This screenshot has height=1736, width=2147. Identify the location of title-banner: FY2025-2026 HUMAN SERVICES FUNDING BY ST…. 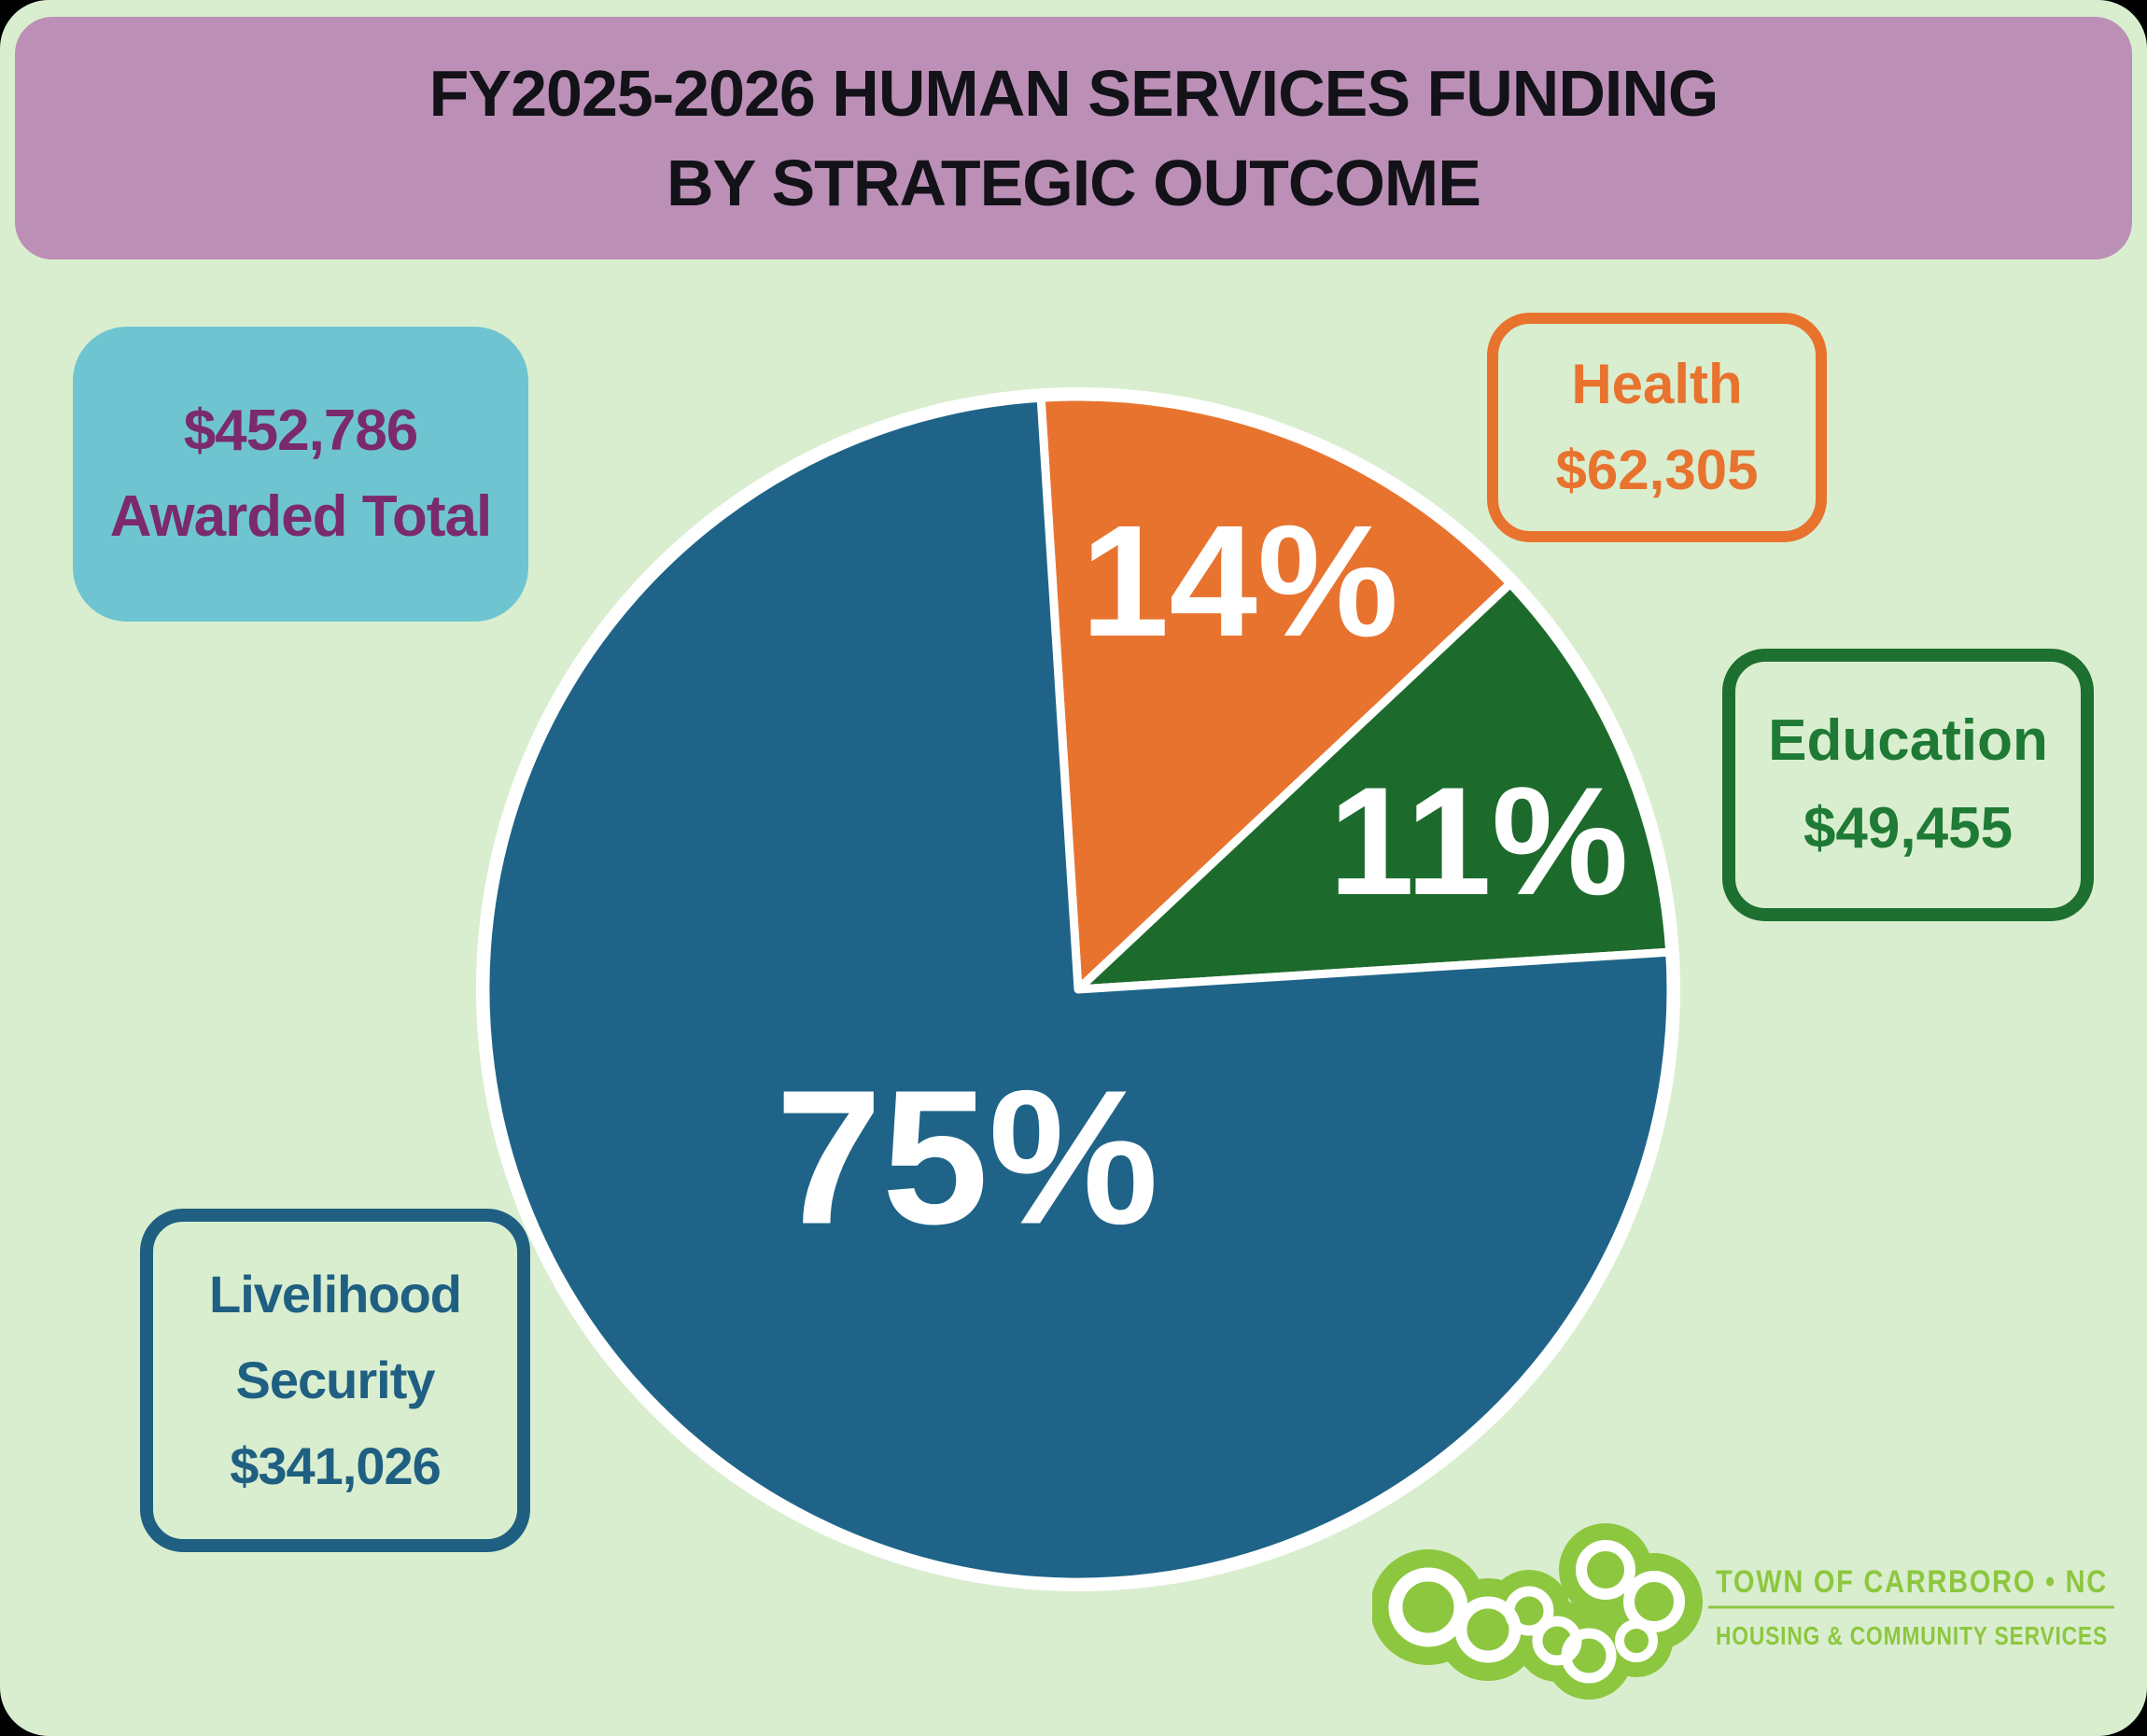
(1073, 138).